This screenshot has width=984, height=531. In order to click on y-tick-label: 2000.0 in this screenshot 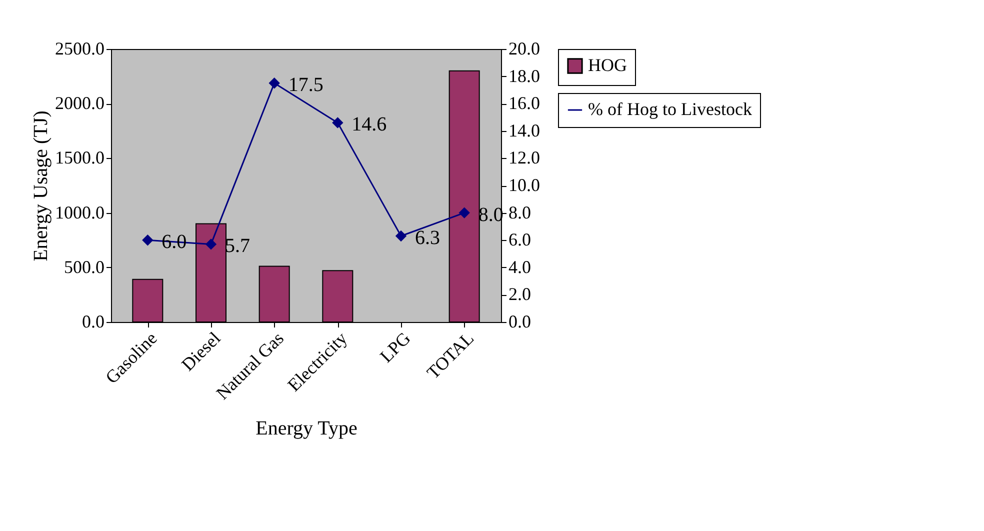, I will do `click(79, 103)`.